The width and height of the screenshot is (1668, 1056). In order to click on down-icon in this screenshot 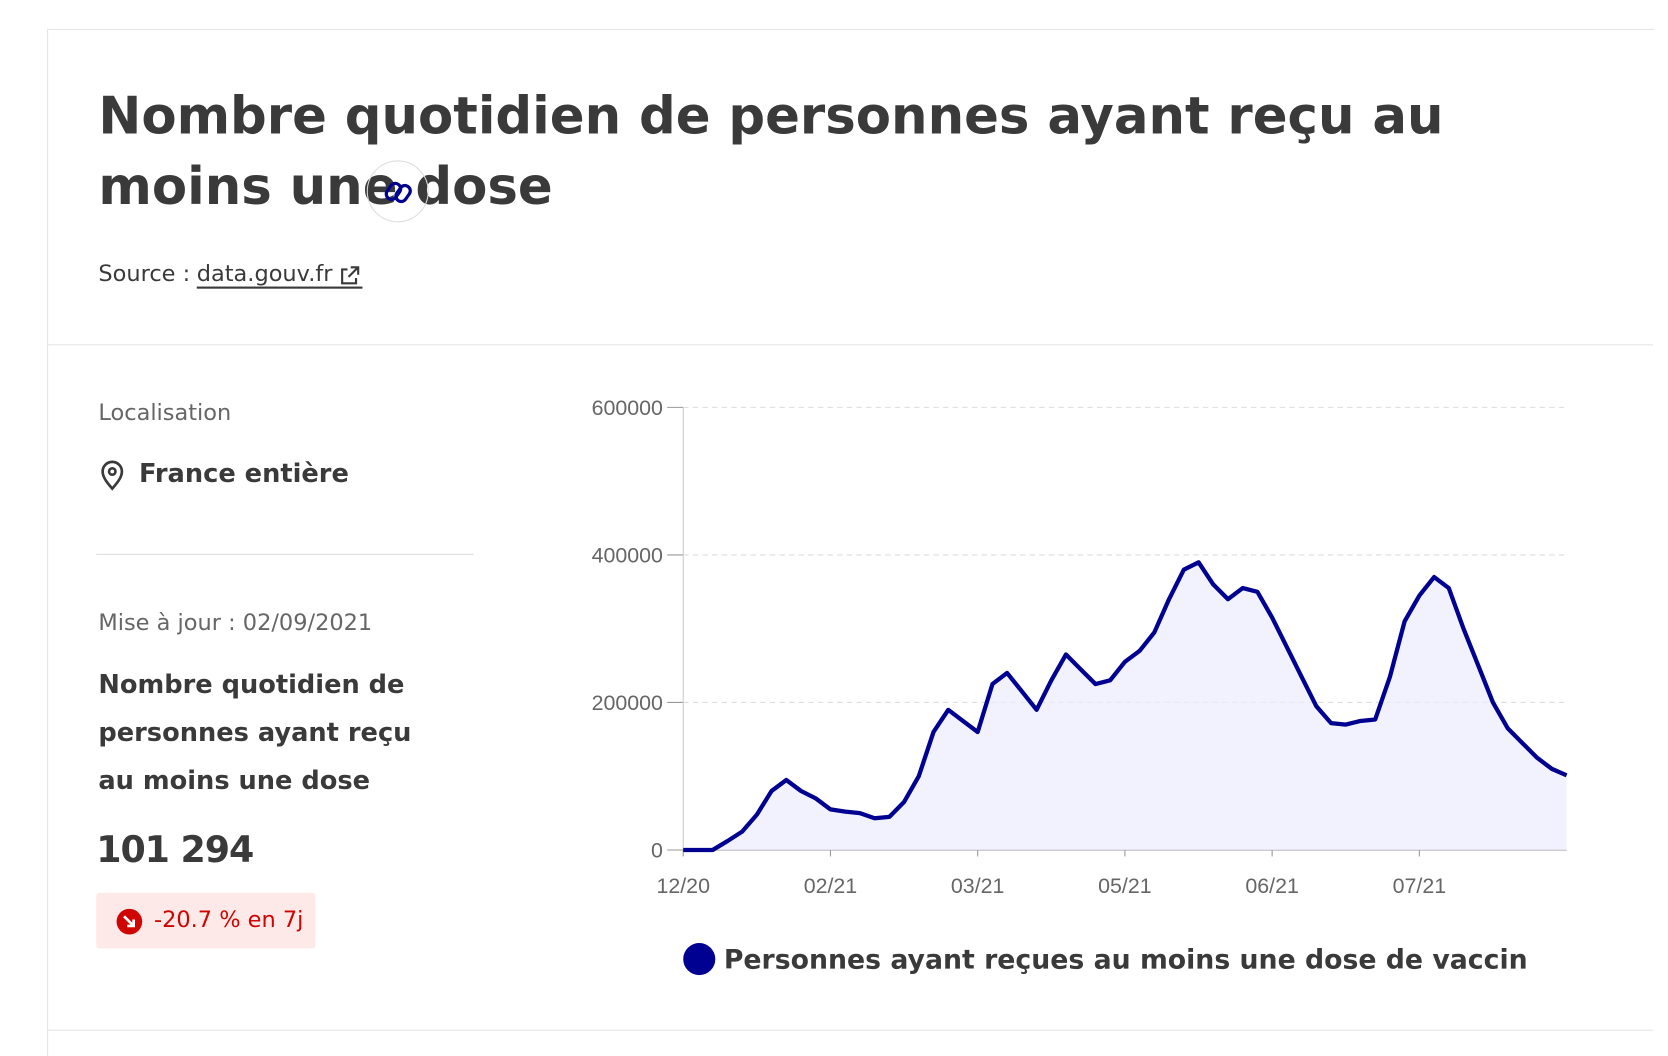, I will do `click(129, 921)`.